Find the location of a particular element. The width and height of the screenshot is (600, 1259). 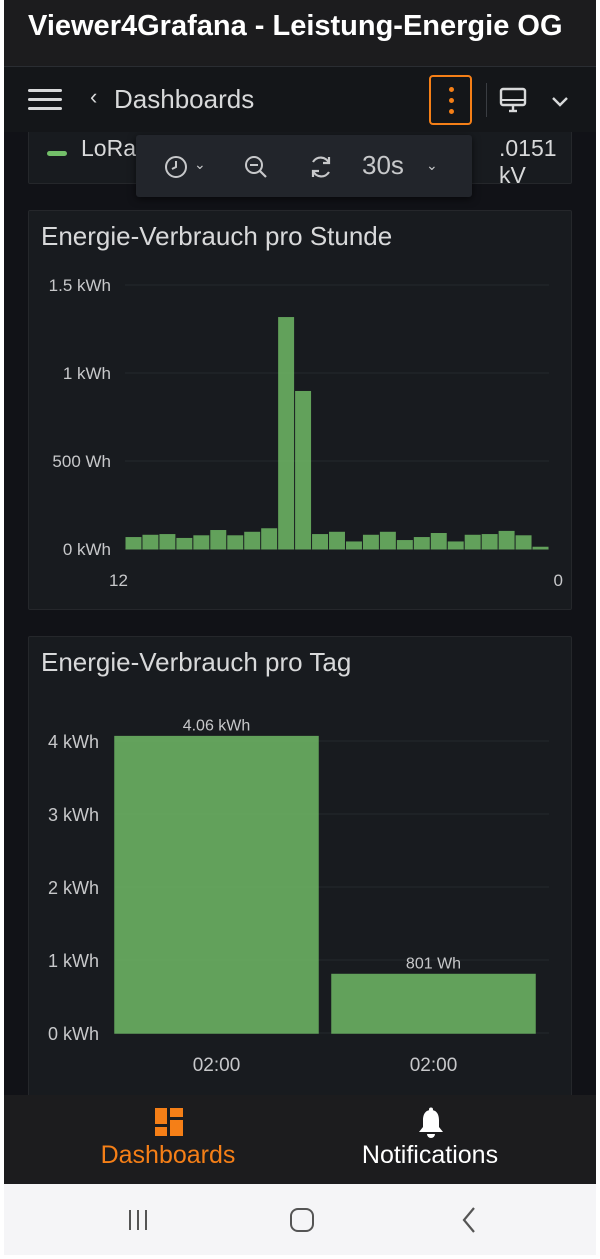

recent-apps-icon is located at coordinates (138, 1220).